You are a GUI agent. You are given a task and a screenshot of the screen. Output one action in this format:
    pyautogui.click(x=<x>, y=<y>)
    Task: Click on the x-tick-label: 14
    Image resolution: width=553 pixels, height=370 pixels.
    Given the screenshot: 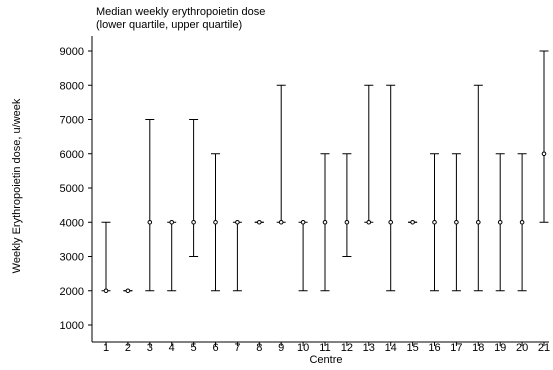 What is the action you would take?
    pyautogui.click(x=391, y=348)
    